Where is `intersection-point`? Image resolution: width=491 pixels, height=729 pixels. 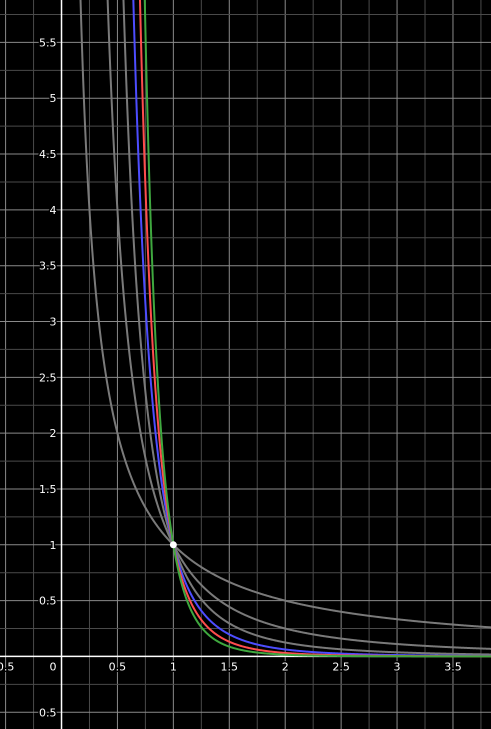 intersection-point is located at coordinates (173, 545).